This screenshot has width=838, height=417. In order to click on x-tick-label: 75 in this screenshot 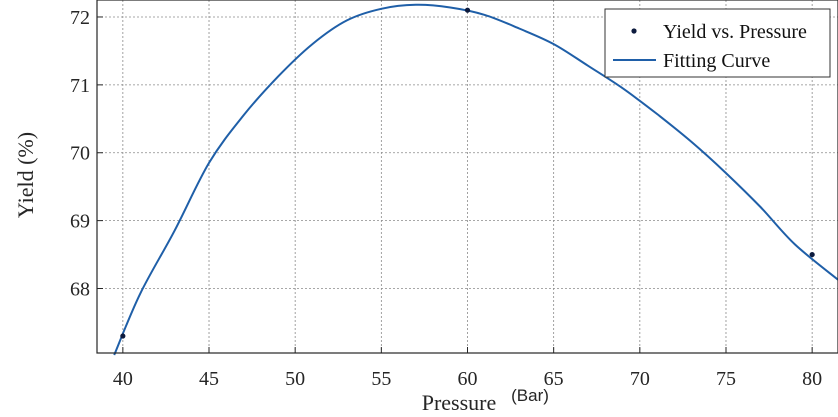, I will do `click(726, 379)`.